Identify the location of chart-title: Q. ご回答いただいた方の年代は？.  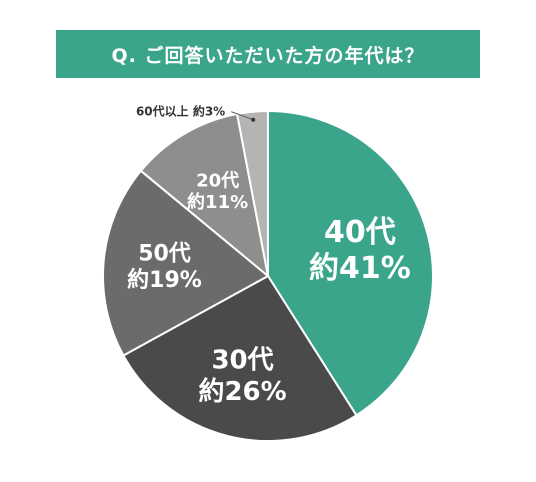
(268, 55).